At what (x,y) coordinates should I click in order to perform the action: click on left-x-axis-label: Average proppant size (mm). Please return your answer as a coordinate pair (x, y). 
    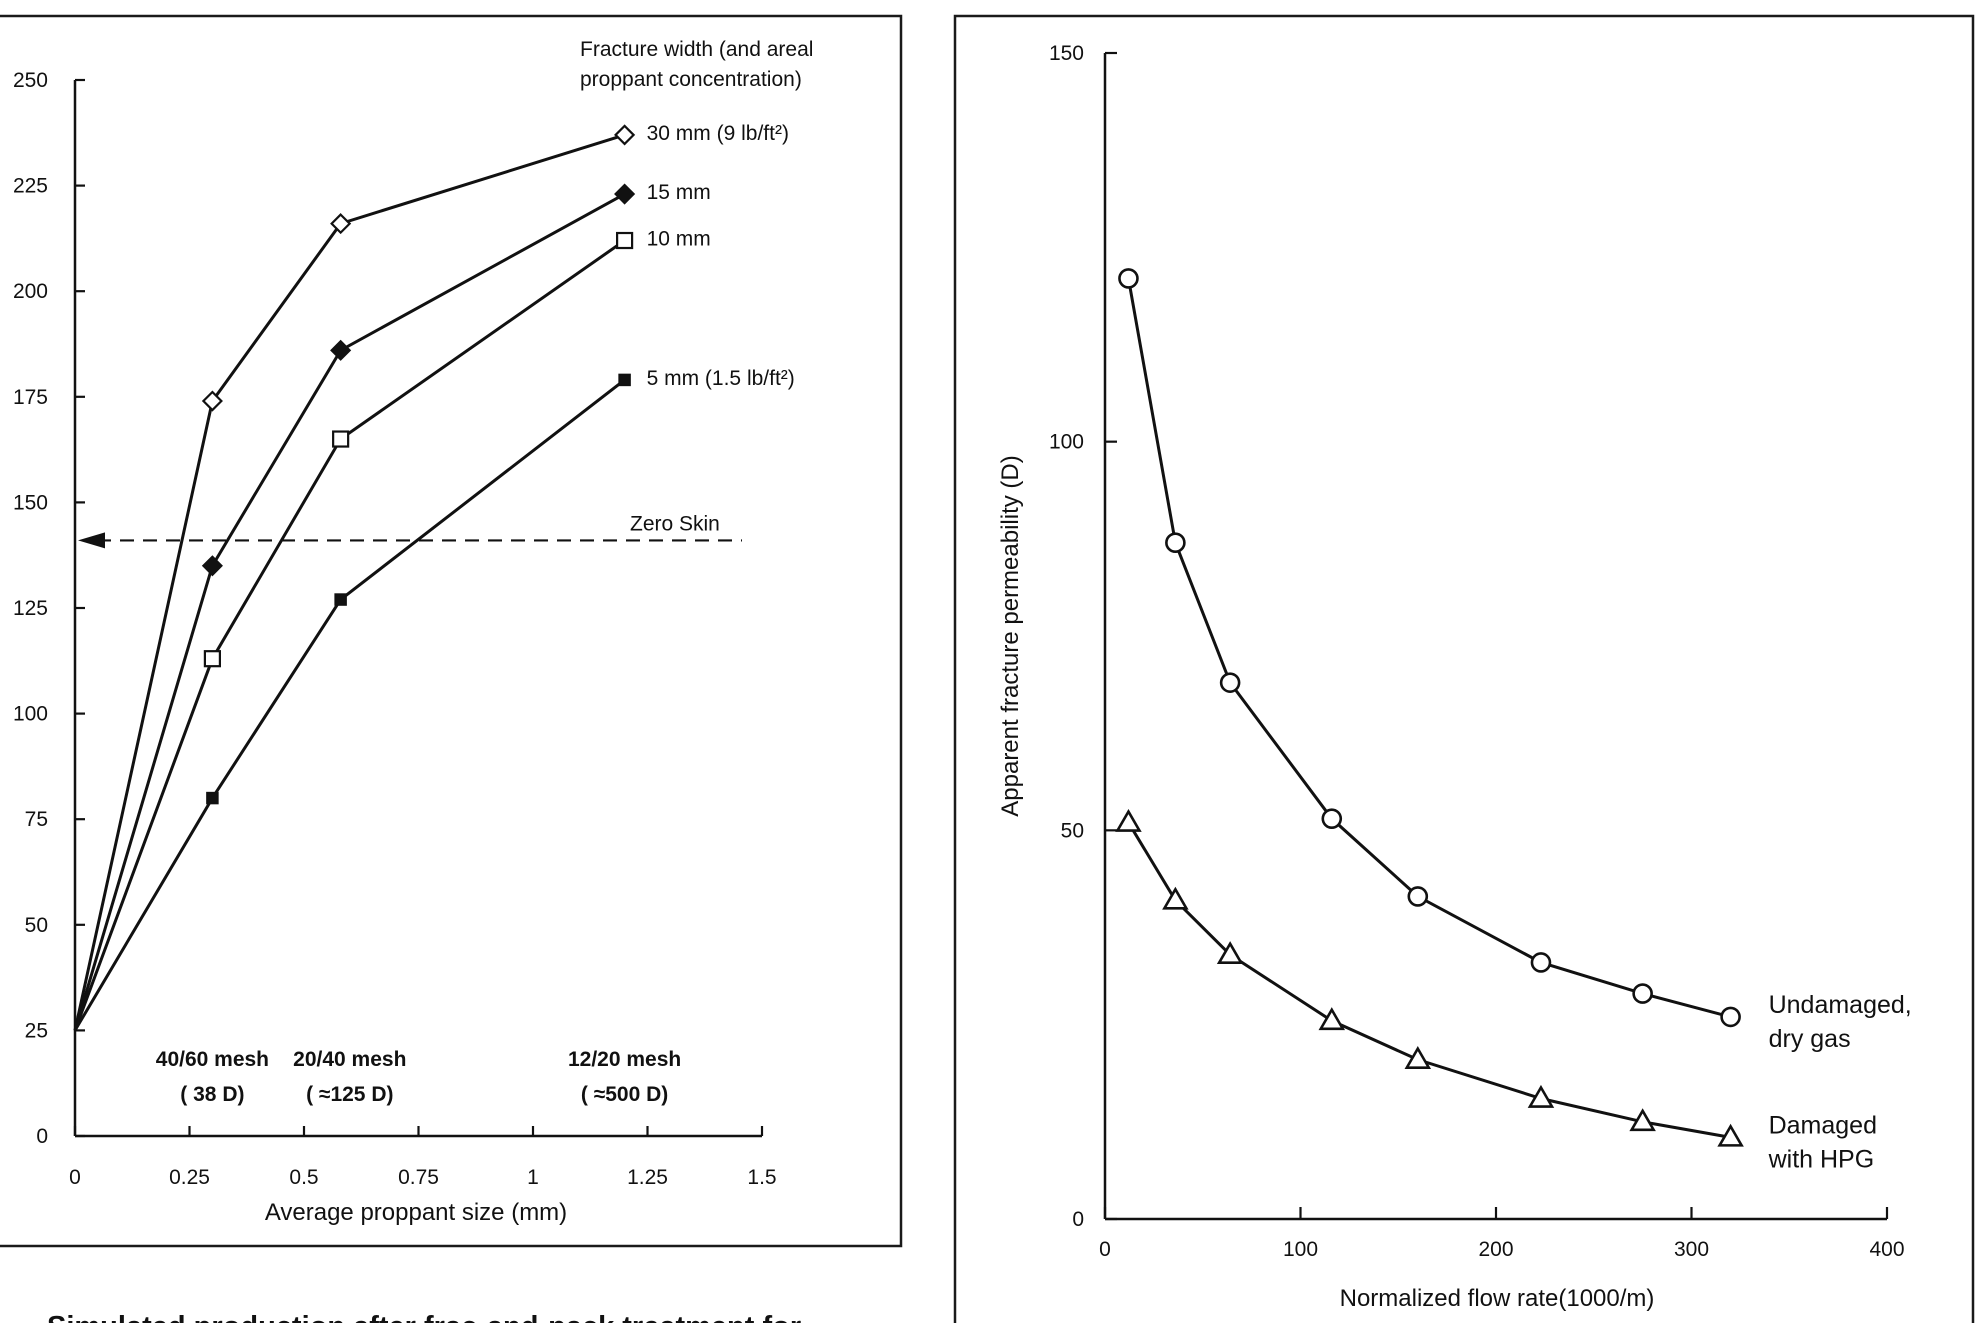
    Looking at the image, I should click on (416, 1212).